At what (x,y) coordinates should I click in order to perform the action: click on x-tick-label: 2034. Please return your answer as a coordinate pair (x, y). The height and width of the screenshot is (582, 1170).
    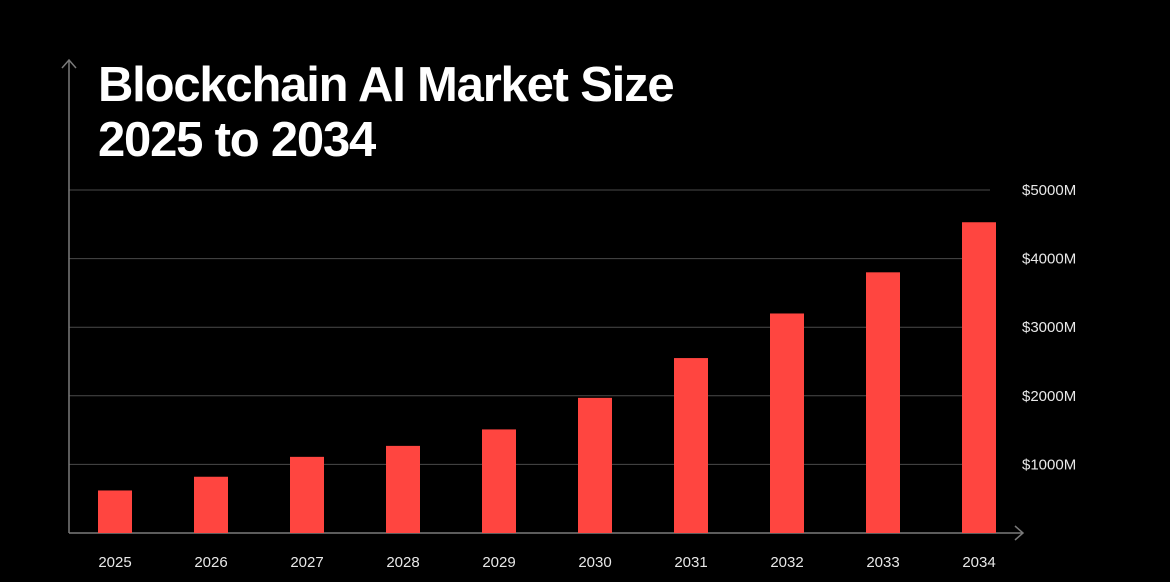
    Looking at the image, I should click on (978, 562).